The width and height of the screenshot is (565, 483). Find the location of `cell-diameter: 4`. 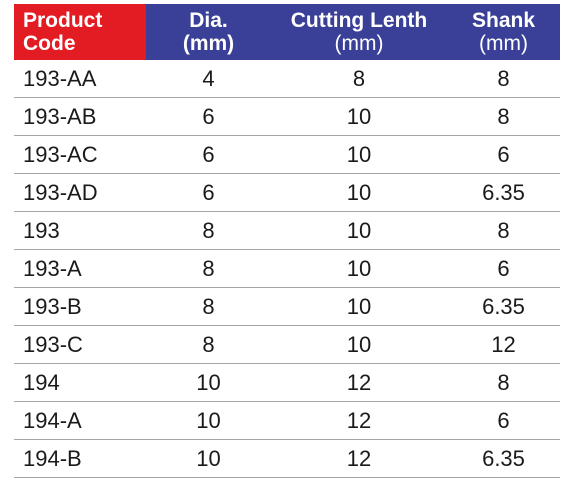

cell-diameter: 4 is located at coordinates (208, 79).